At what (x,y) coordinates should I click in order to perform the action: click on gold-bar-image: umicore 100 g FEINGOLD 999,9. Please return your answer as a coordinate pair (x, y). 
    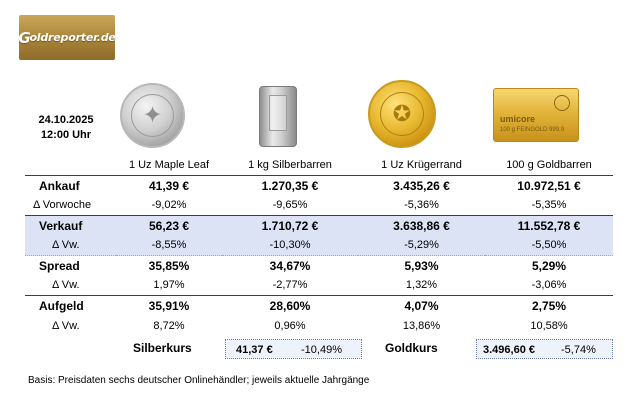
    Looking at the image, I should click on (536, 115).